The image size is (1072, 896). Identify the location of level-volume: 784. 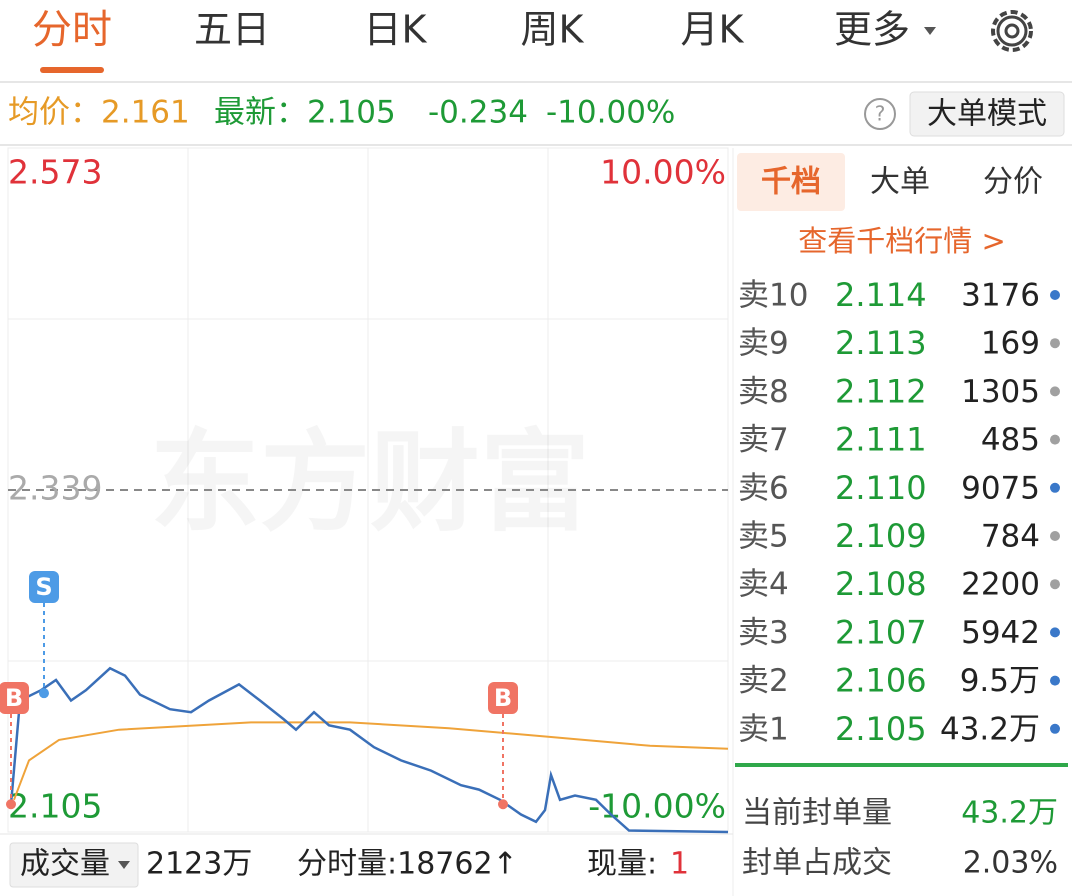
(1010, 537).